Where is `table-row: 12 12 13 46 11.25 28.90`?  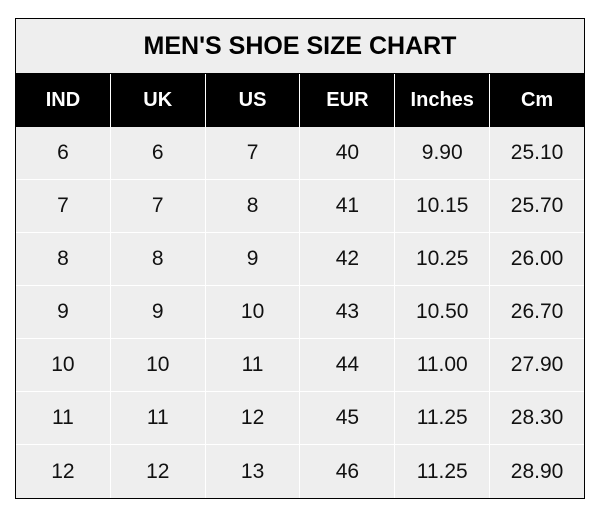
table-row: 12 12 13 46 11.25 28.90 is located at coordinates (300, 471).